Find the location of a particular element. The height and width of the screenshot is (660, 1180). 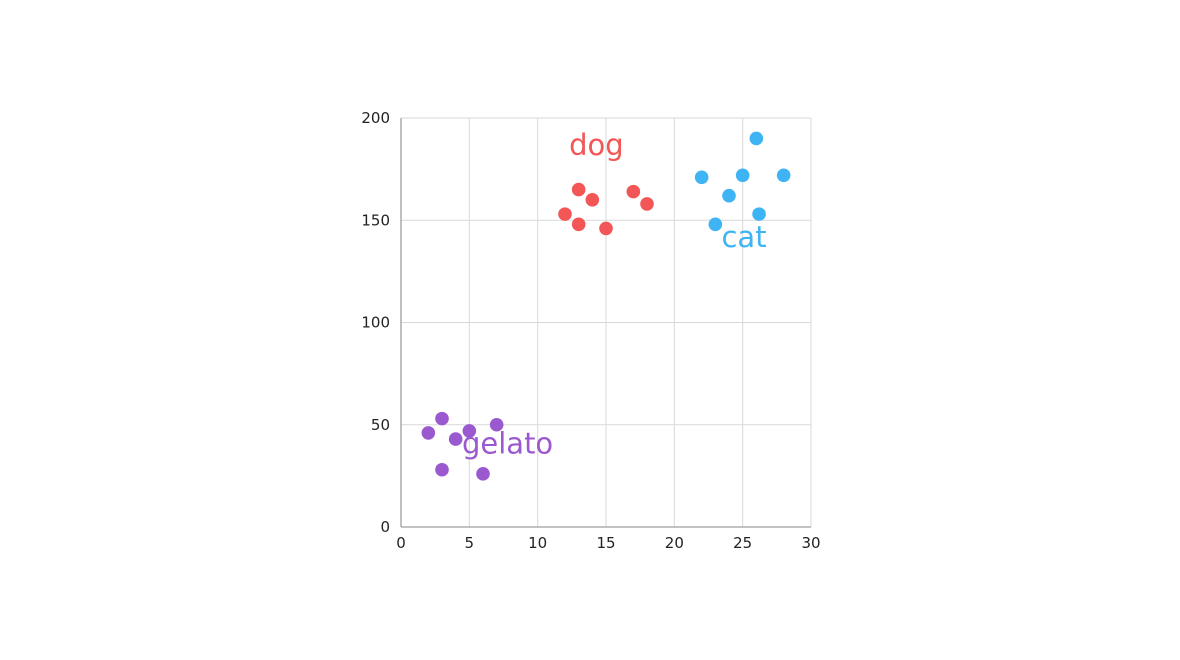

x-tick-label: 30 is located at coordinates (810, 543).